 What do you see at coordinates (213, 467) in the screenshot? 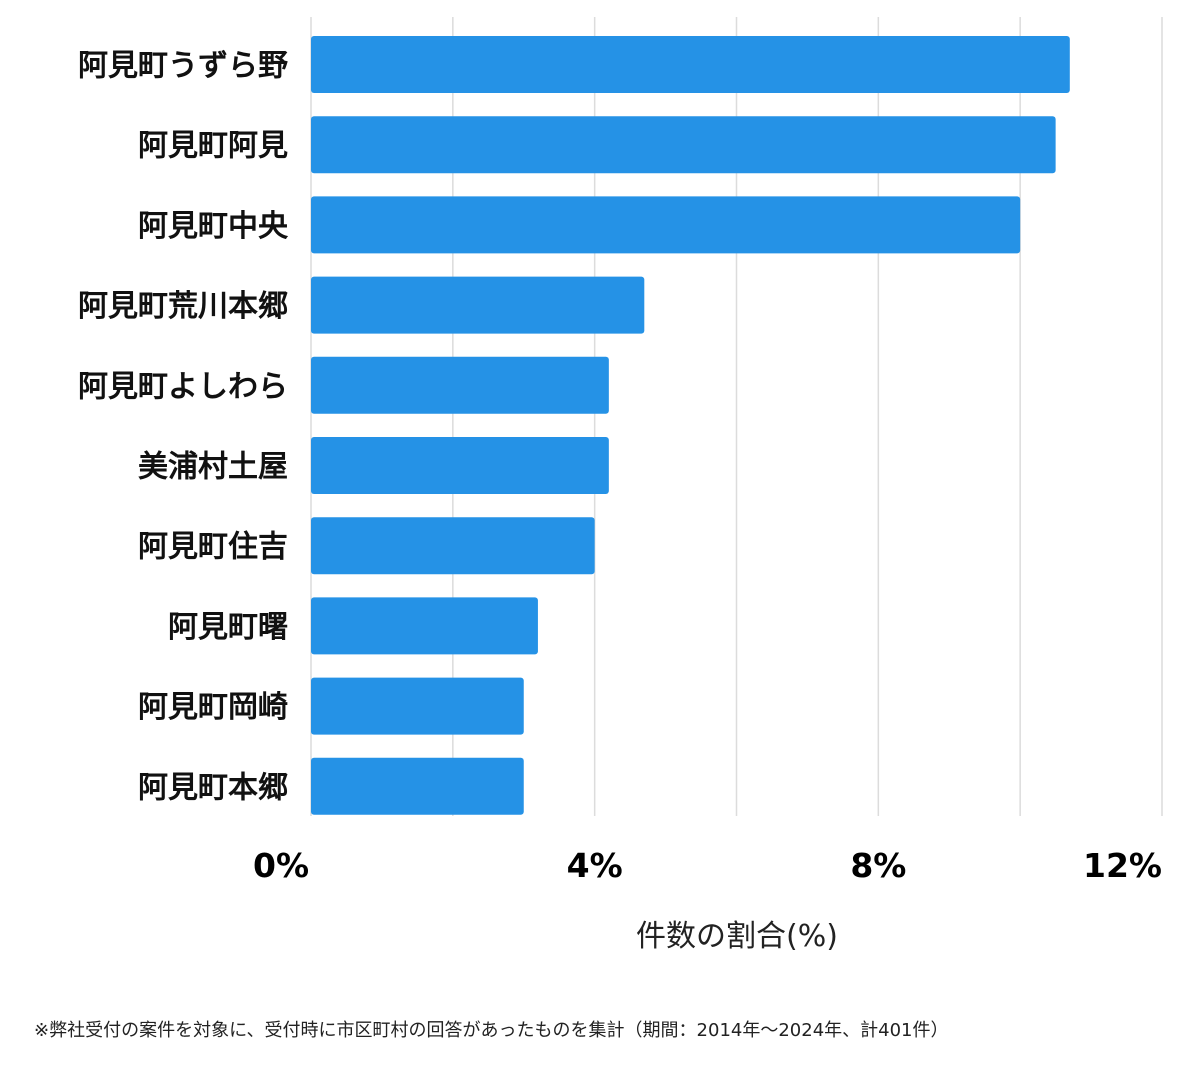
I see `category-label: 美浦村土屋` at bounding box center [213, 467].